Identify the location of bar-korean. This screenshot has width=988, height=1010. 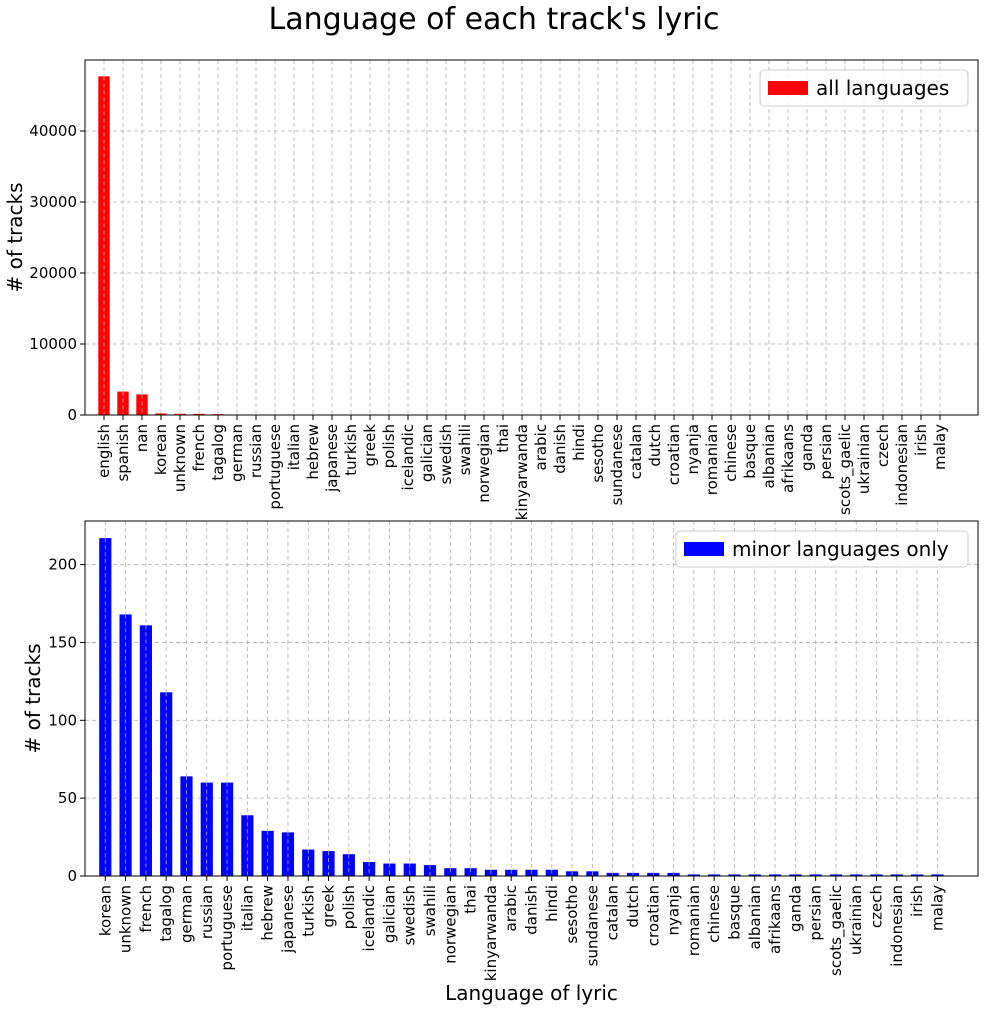
(161, 414).